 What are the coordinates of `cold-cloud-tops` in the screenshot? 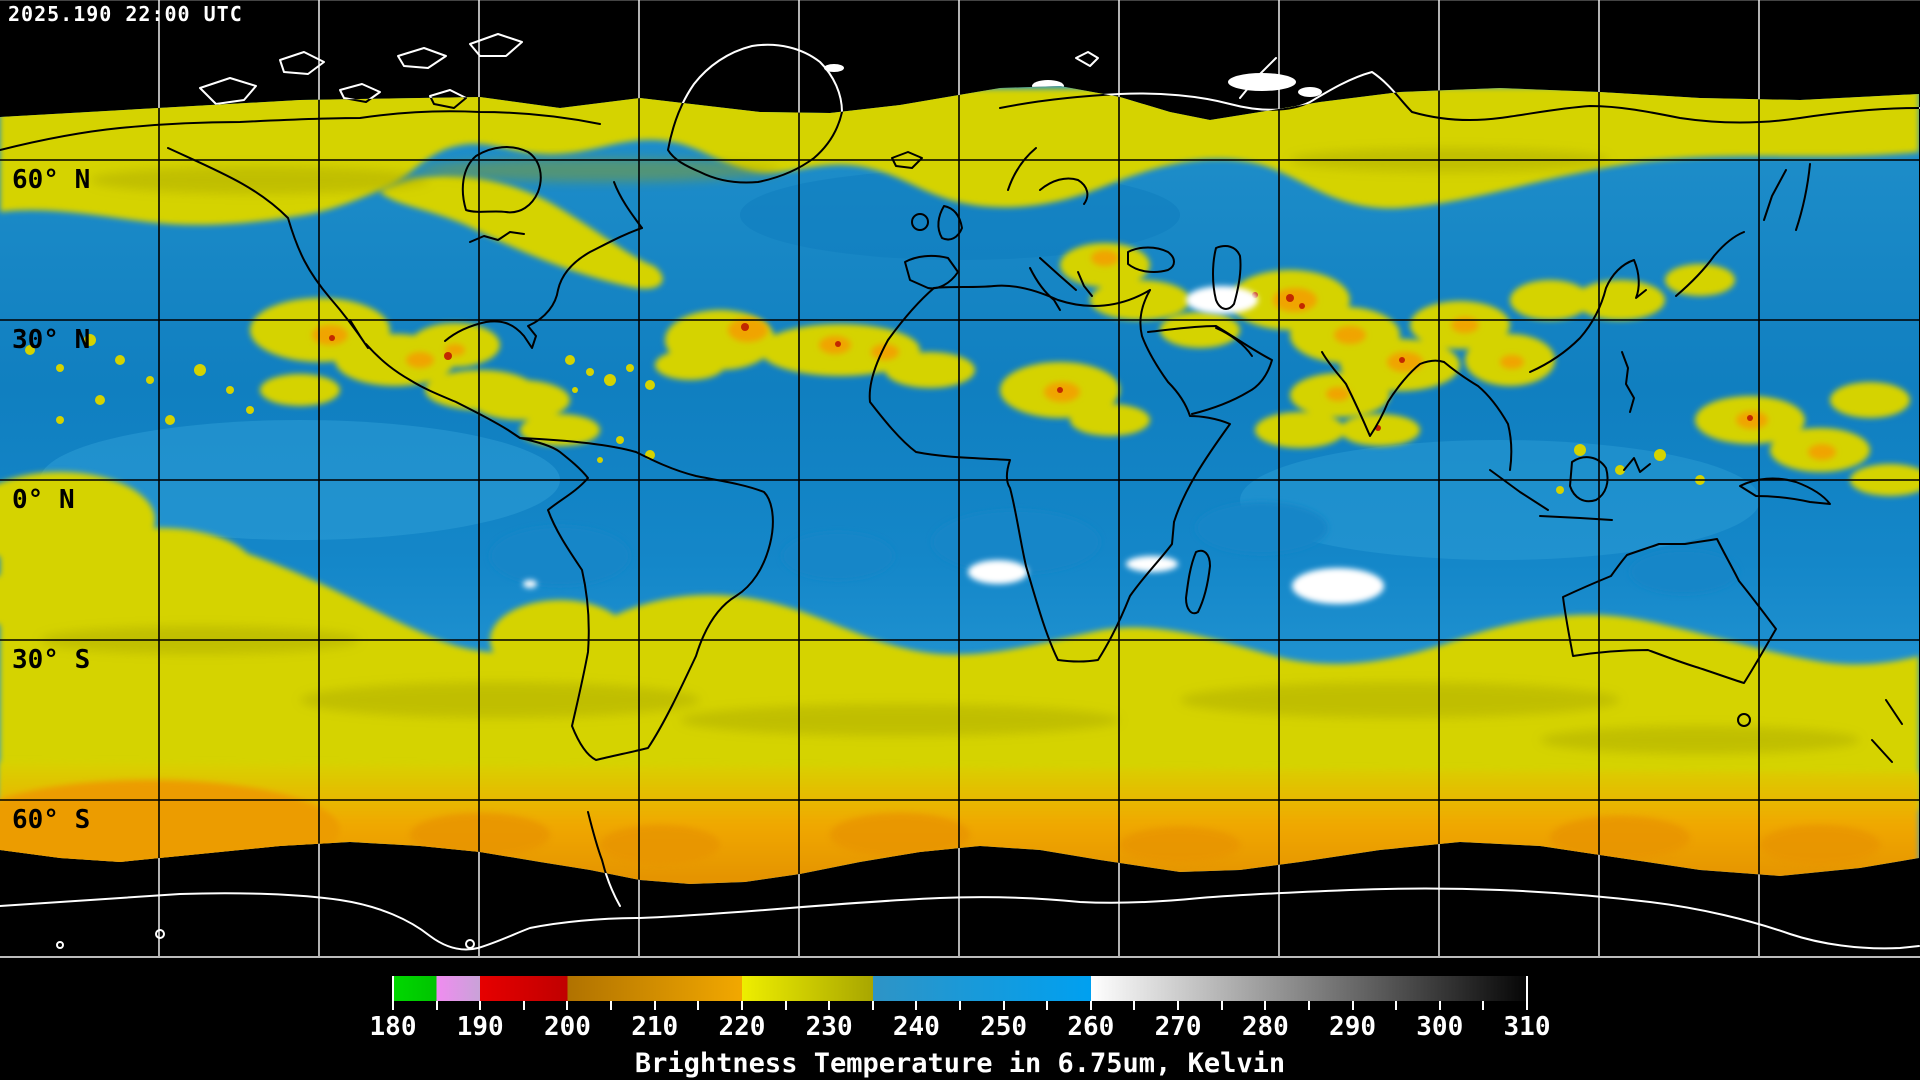 It's located at (1041, 361).